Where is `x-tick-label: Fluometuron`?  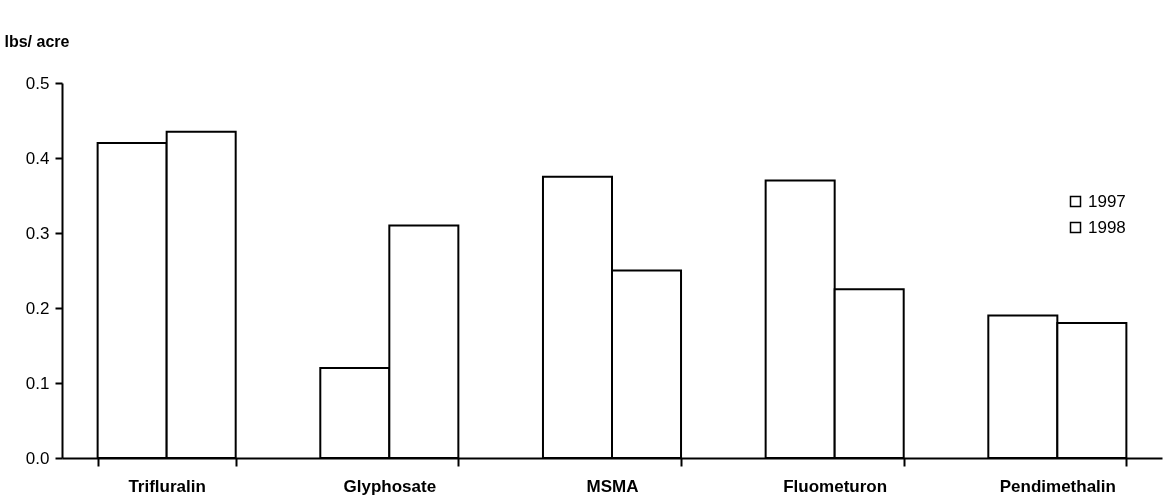 x-tick-label: Fluometuron is located at coordinates (835, 486).